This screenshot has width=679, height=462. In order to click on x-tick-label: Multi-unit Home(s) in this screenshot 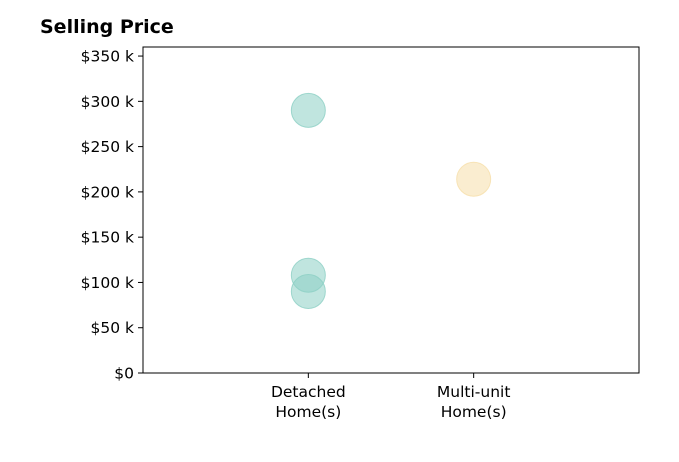, I will do `click(474, 402)`.